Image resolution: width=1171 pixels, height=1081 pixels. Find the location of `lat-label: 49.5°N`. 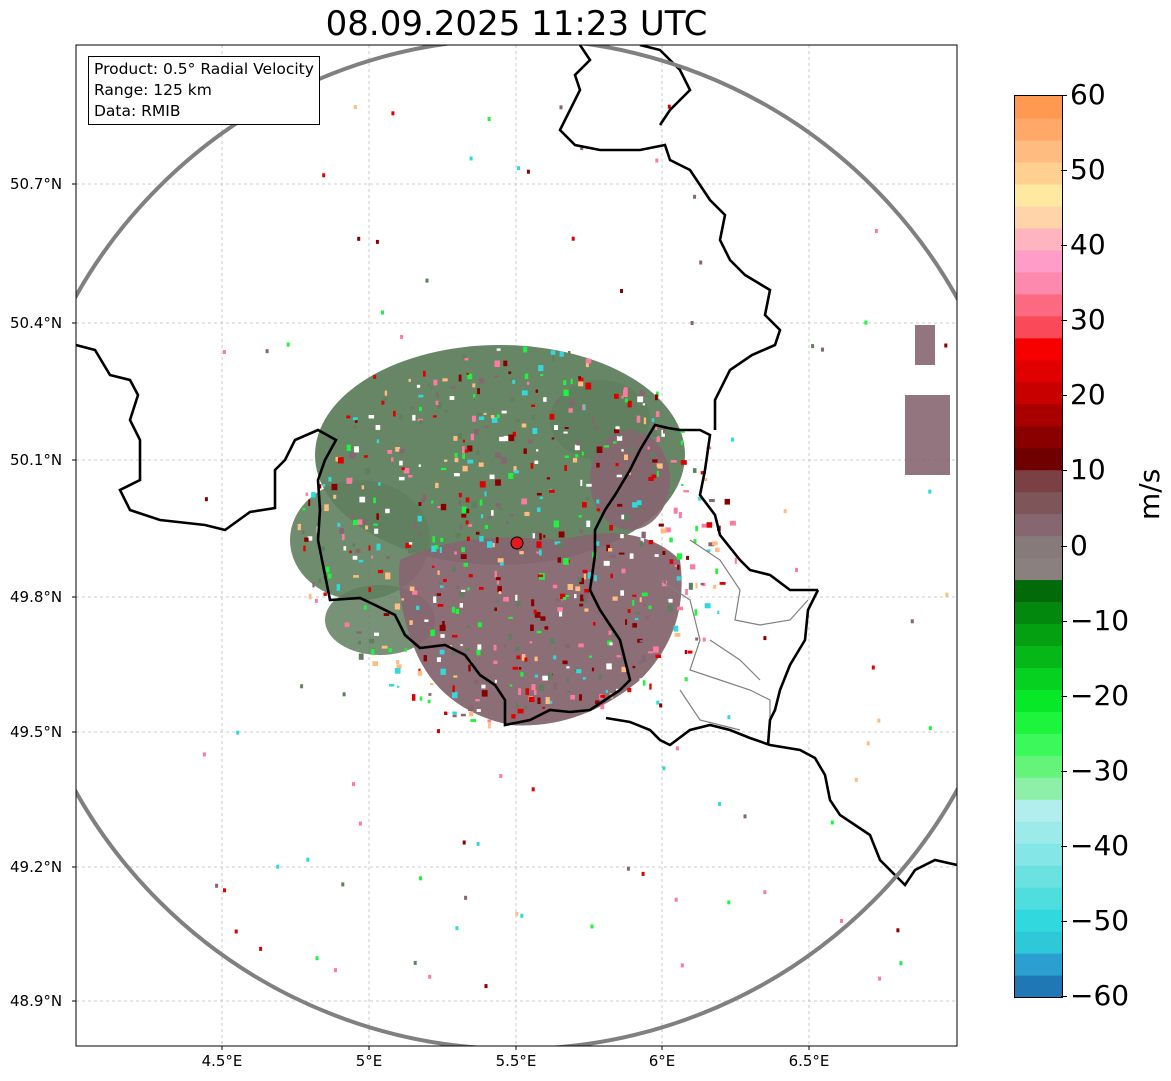

lat-label: 49.5°N is located at coordinates (36, 732).